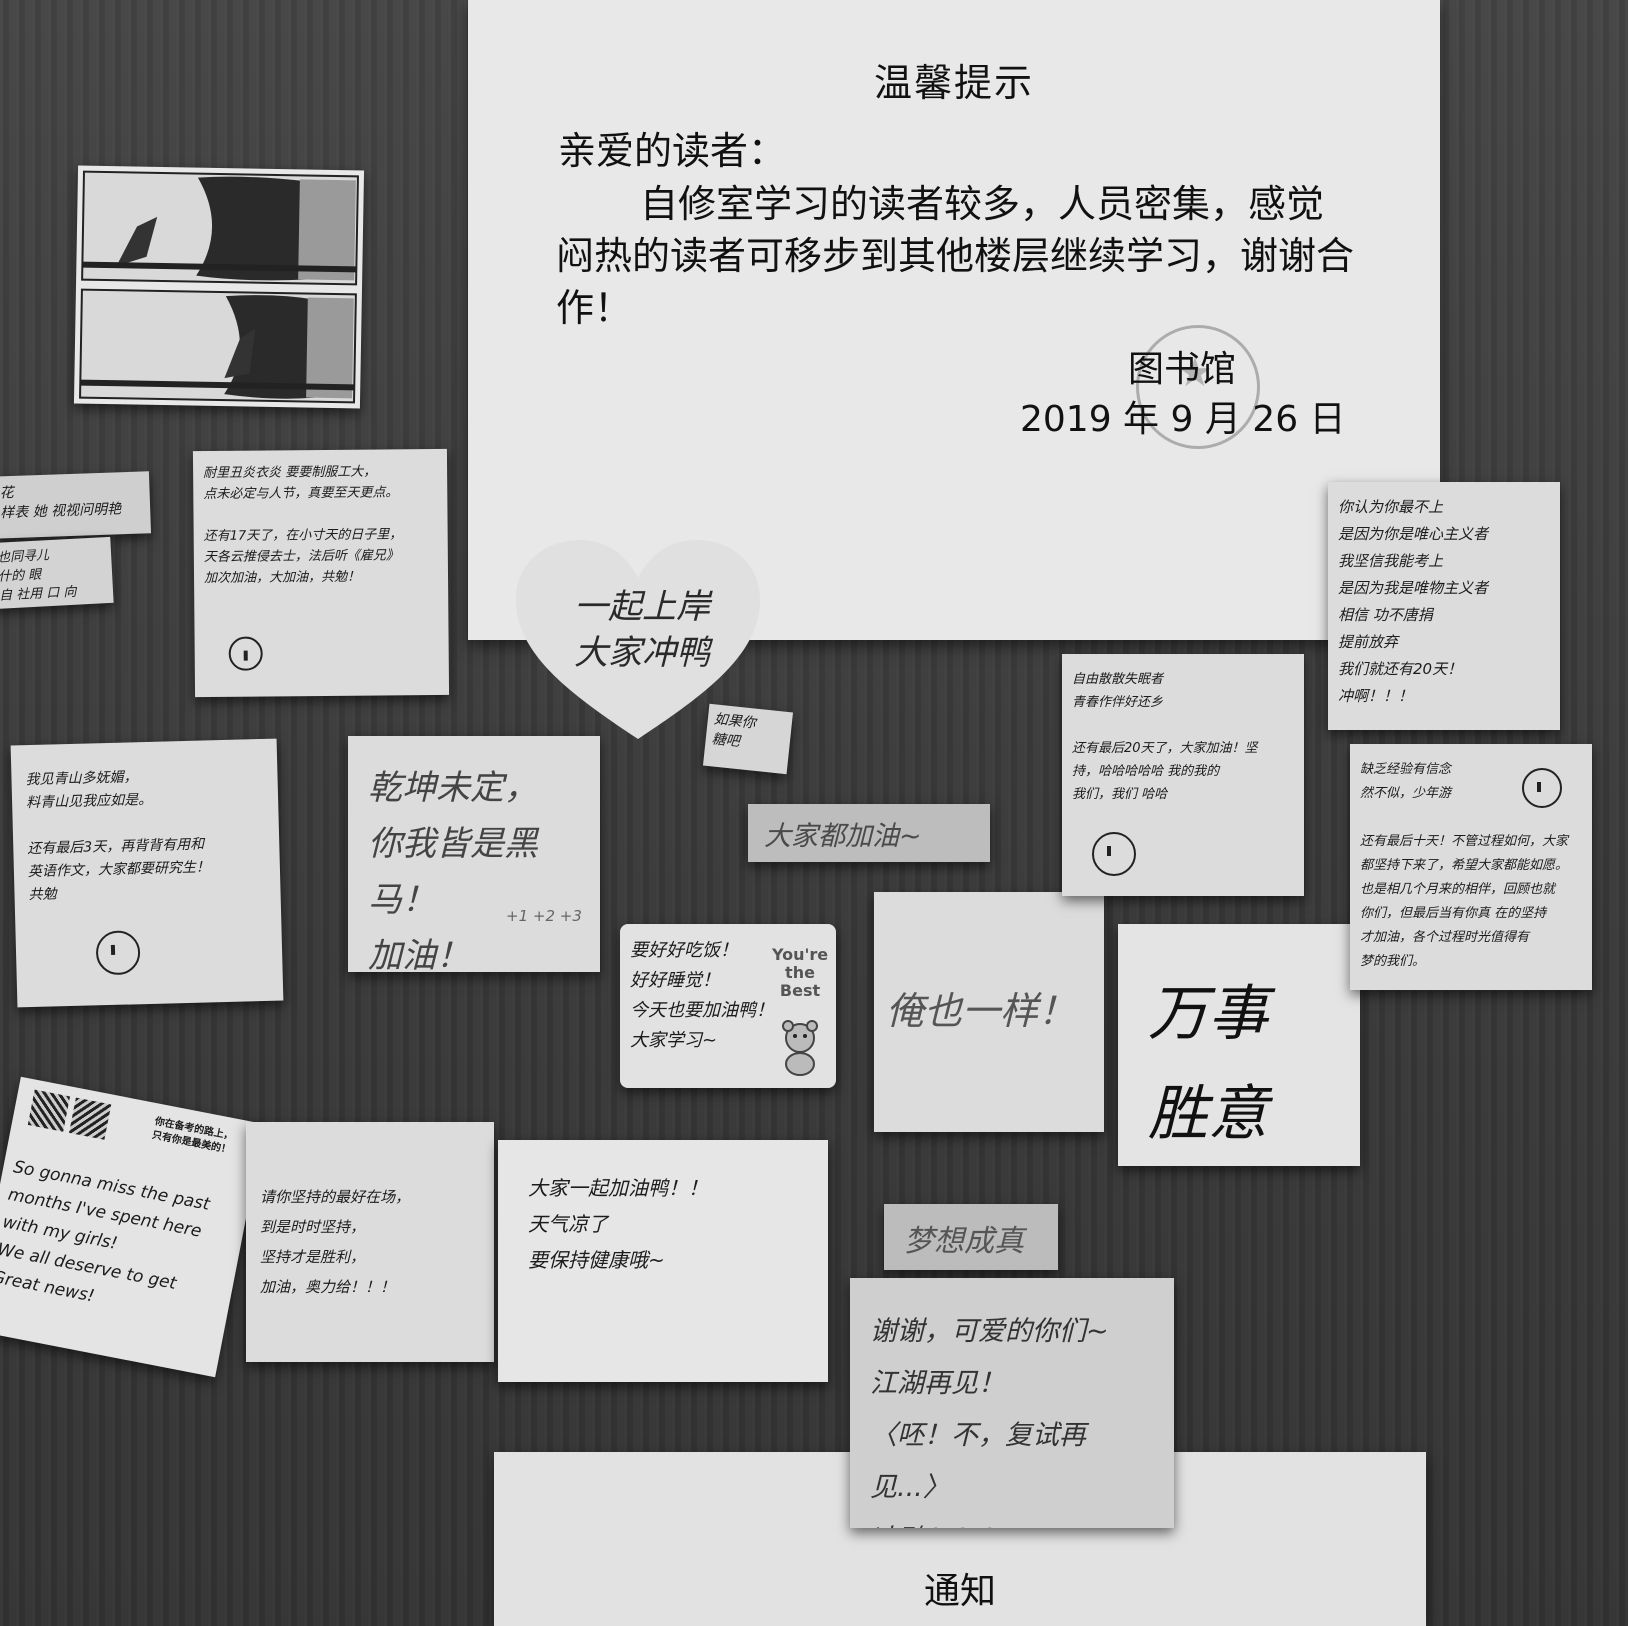 The image size is (1628, 1626). I want to click on small-tag-note: 如果你 糖吧, so click(748, 739).